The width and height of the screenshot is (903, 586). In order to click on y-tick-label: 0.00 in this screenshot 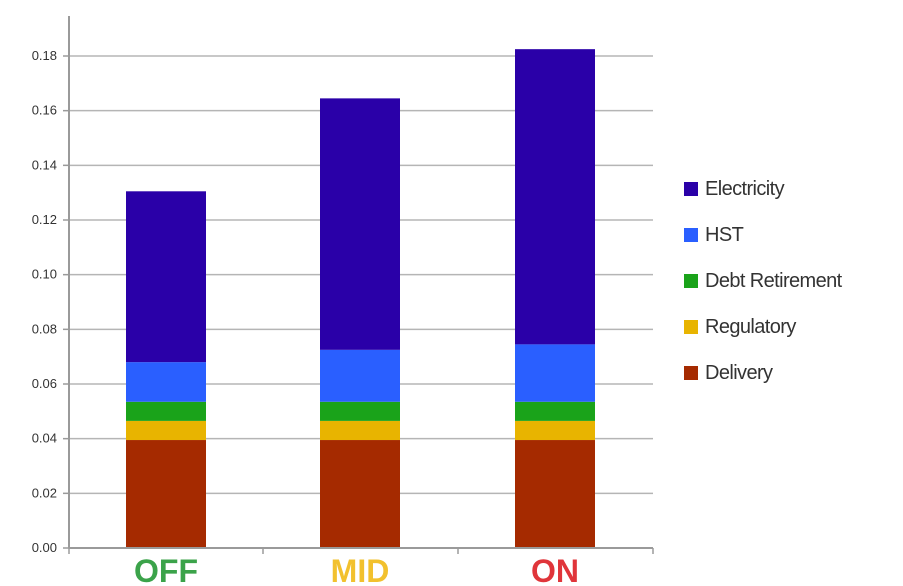, I will do `click(44, 547)`.